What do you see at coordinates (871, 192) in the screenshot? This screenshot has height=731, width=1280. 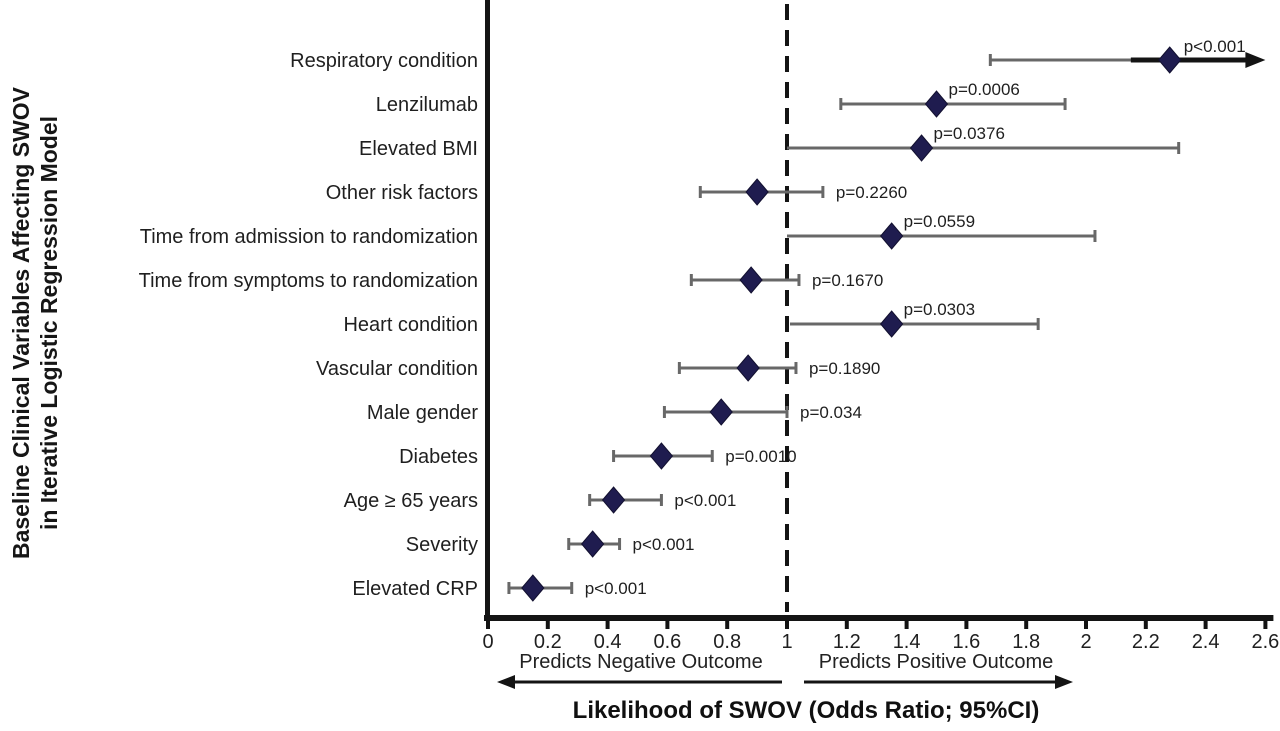 I see `p-value-label: p=0.2260` at bounding box center [871, 192].